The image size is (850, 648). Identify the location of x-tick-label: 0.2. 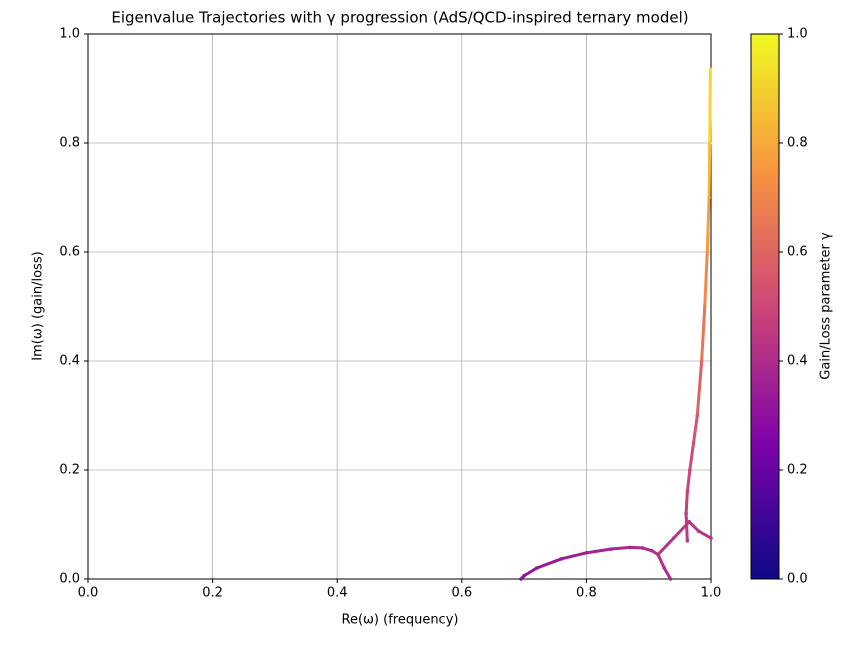
(212, 593).